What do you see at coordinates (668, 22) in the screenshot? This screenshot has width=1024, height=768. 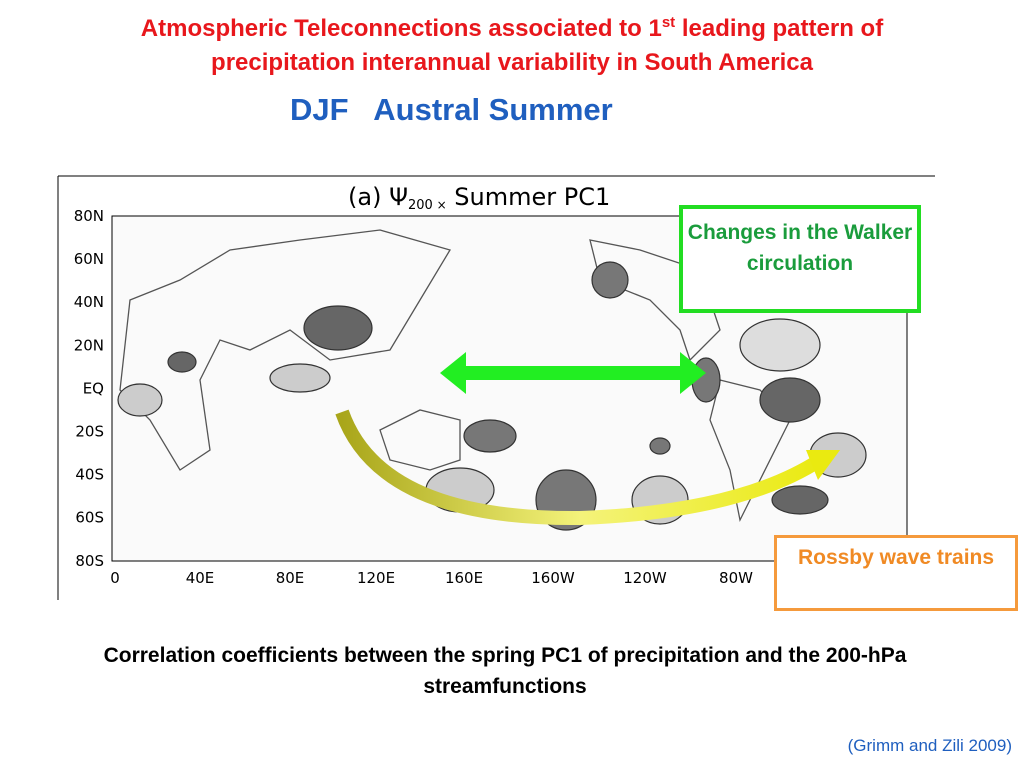 I see `title-superscript: st` at bounding box center [668, 22].